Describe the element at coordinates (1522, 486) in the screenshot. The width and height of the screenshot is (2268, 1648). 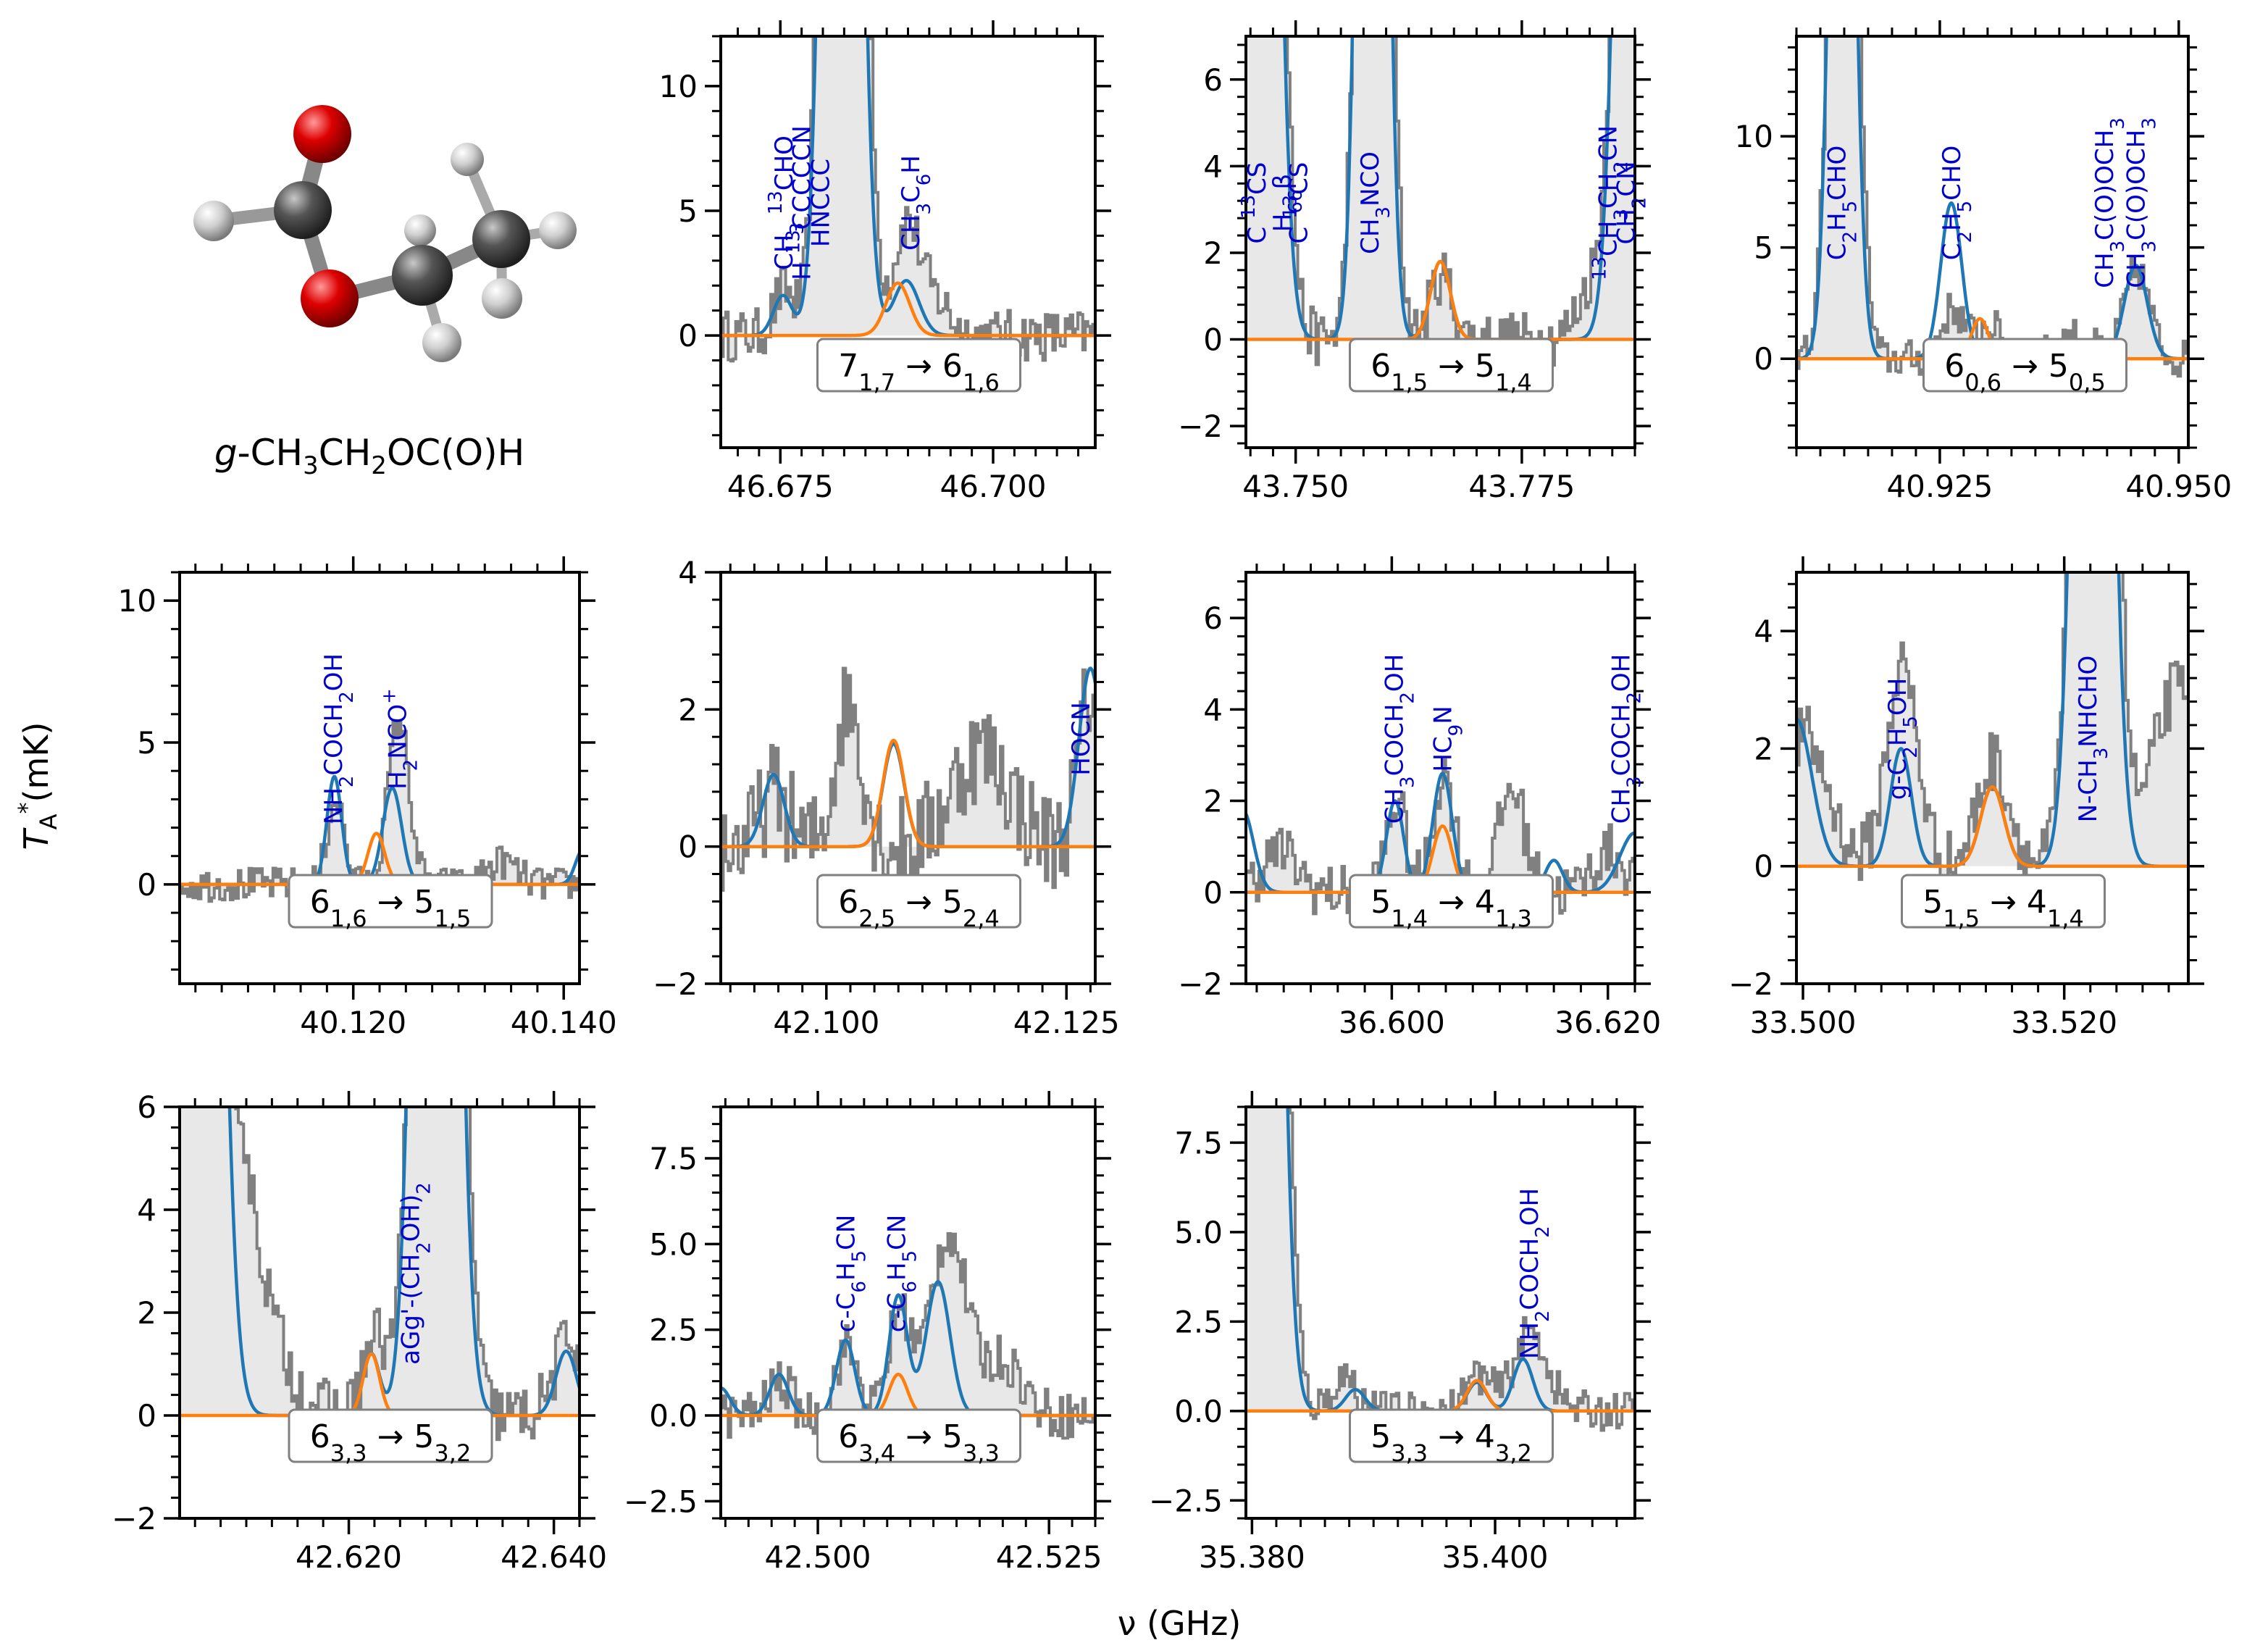
I see `x-tick-label: 43.775` at that location.